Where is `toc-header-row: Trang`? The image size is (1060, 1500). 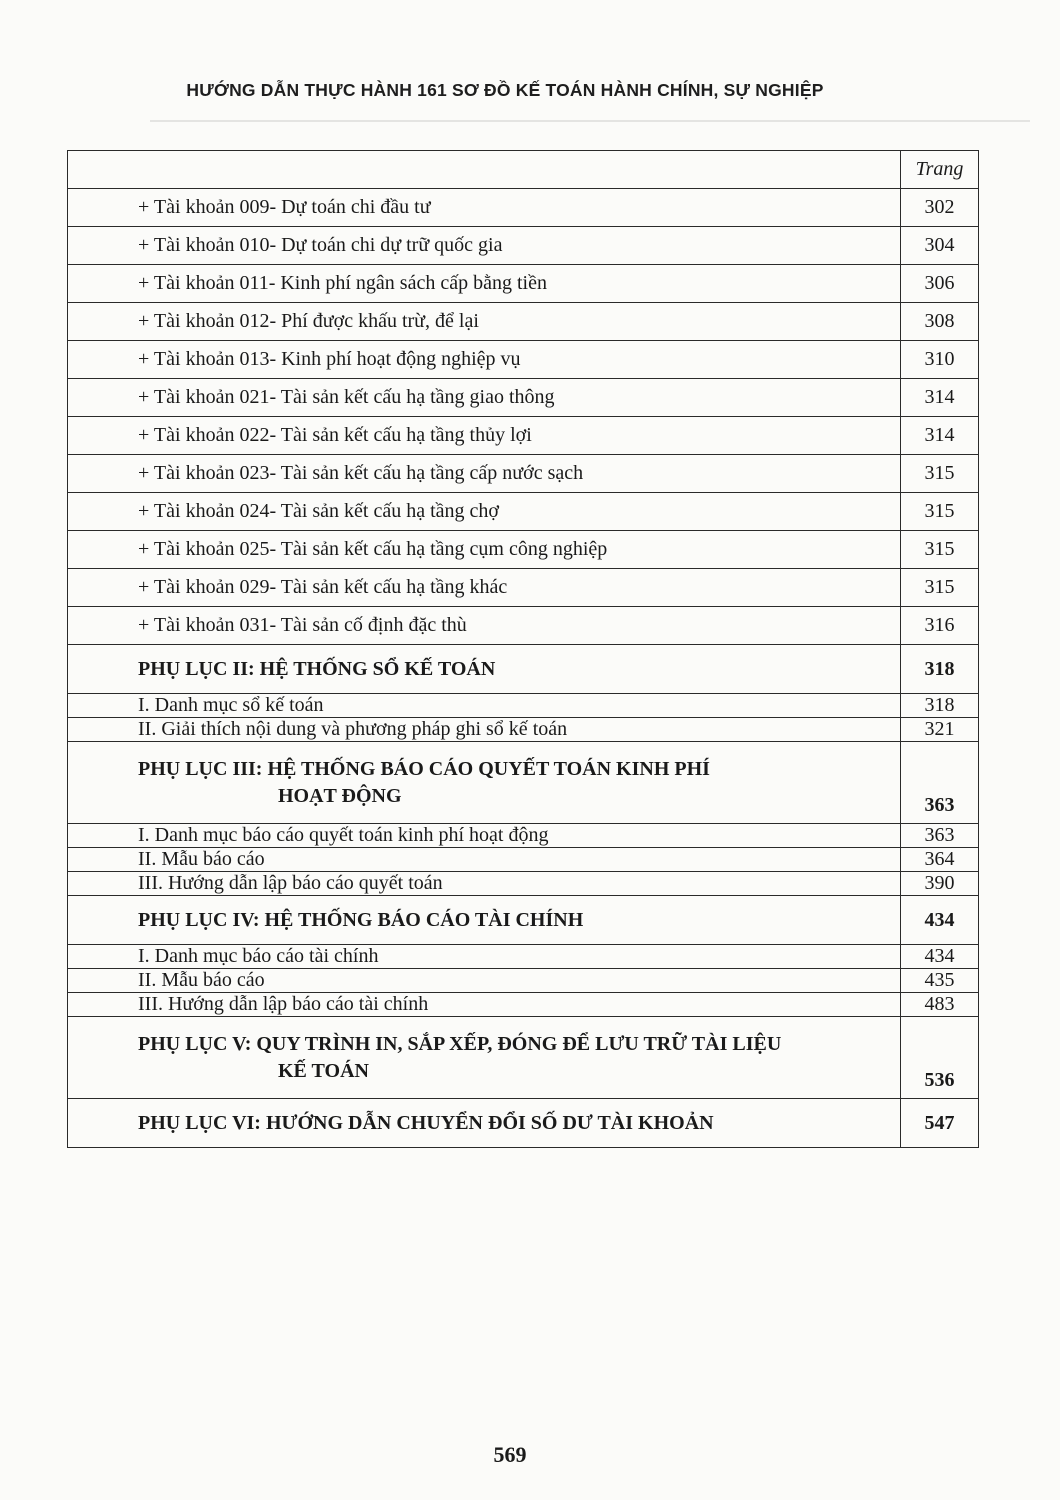
toc-header-row: Trang is located at coordinates (523, 169).